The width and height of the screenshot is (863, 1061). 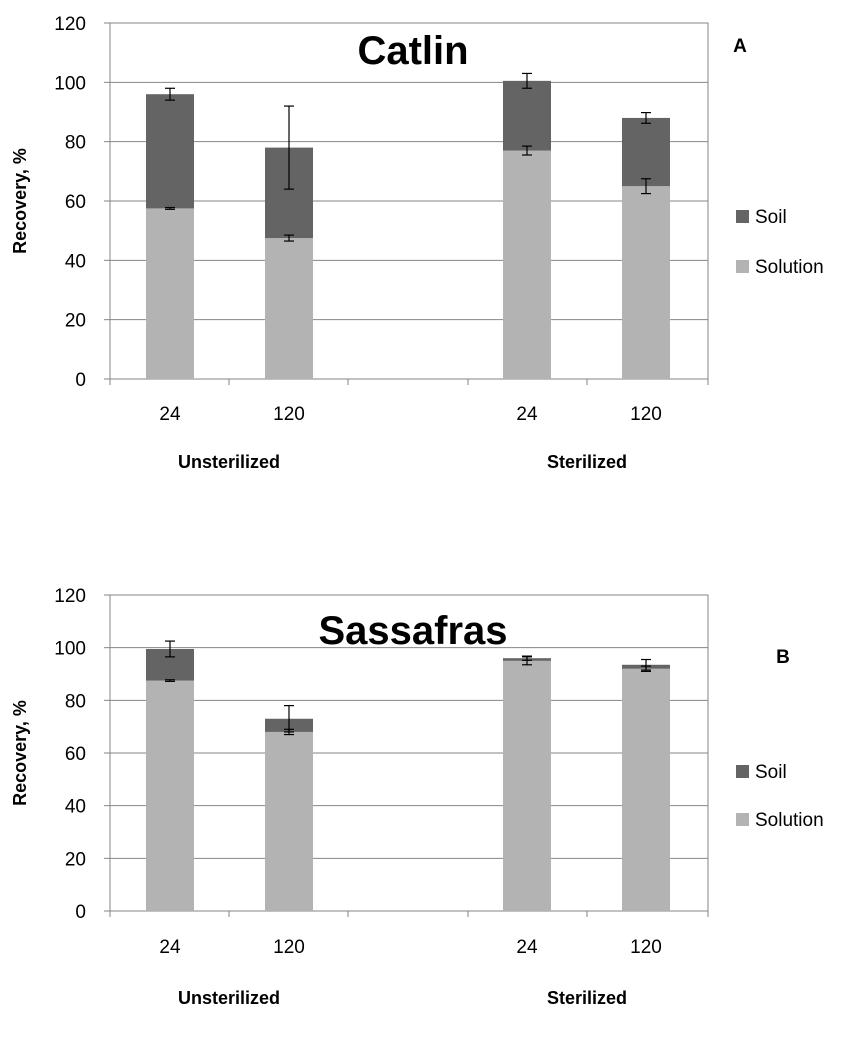 I want to click on chart-title: Sassafras, so click(x=412, y=631).